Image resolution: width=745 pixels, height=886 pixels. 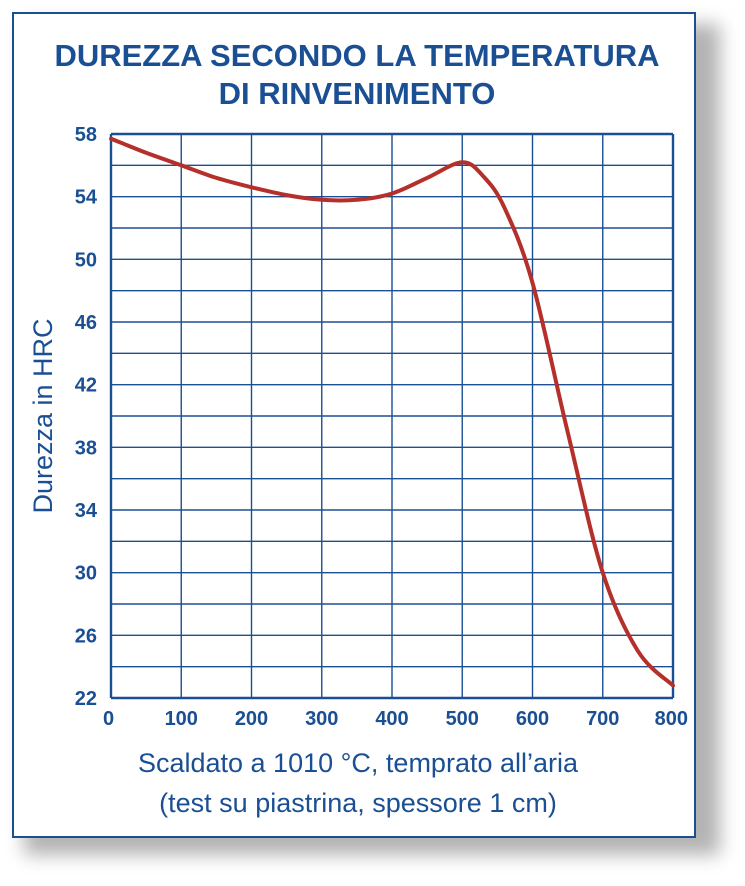 What do you see at coordinates (357, 93) in the screenshot?
I see `chart-title-line-2: DI RINVENIMENTO` at bounding box center [357, 93].